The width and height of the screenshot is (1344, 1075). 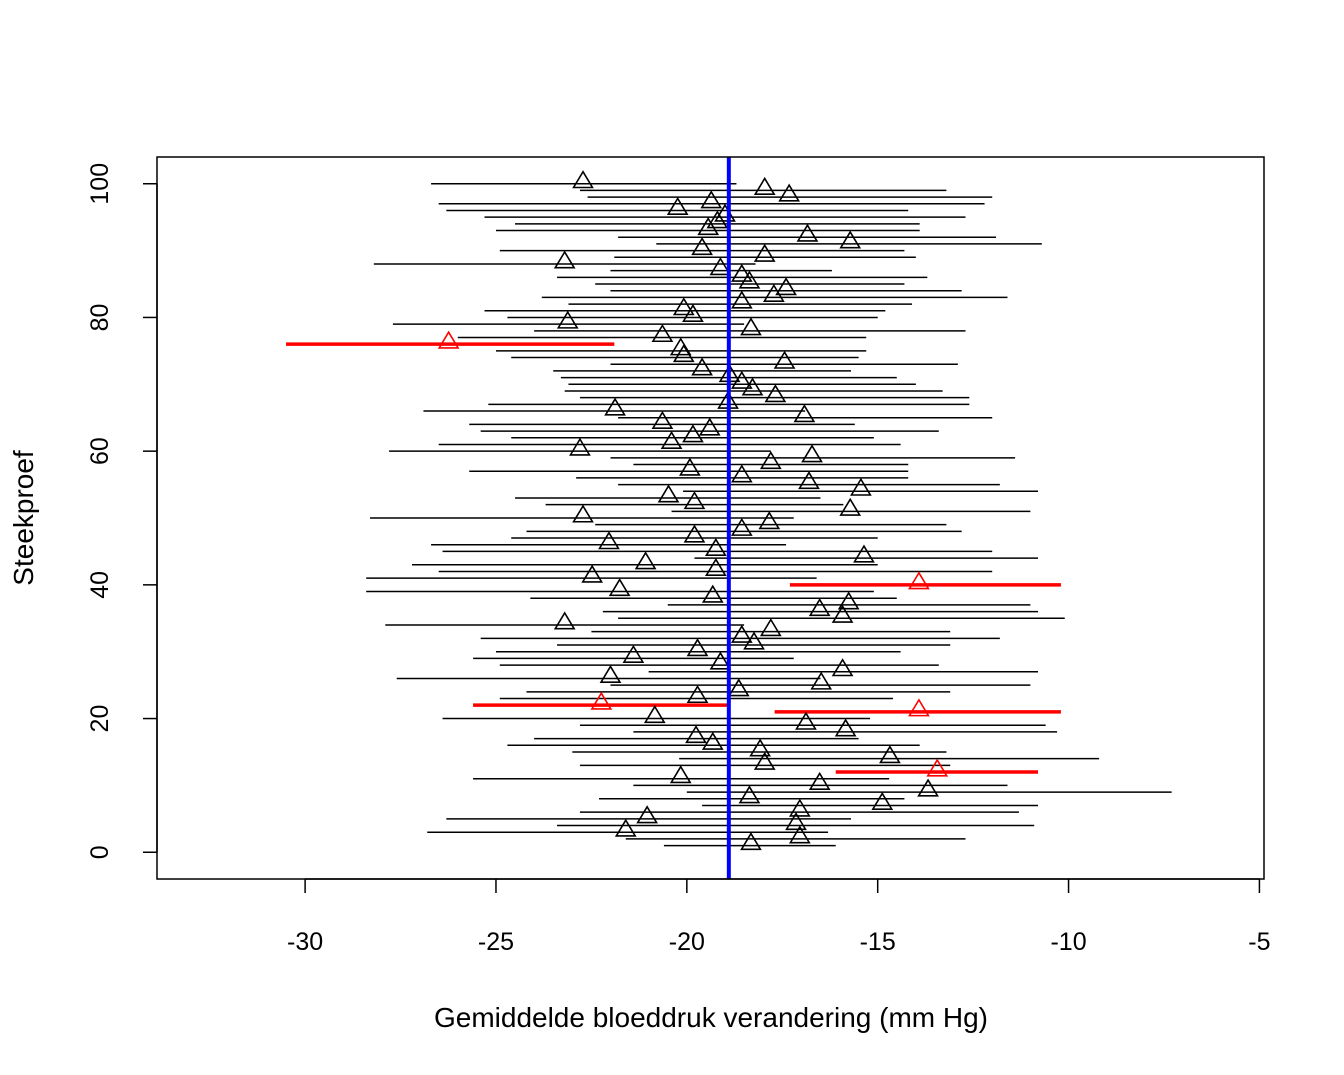 What do you see at coordinates (305, 942) in the screenshot?
I see `x-tick-label: -30` at bounding box center [305, 942].